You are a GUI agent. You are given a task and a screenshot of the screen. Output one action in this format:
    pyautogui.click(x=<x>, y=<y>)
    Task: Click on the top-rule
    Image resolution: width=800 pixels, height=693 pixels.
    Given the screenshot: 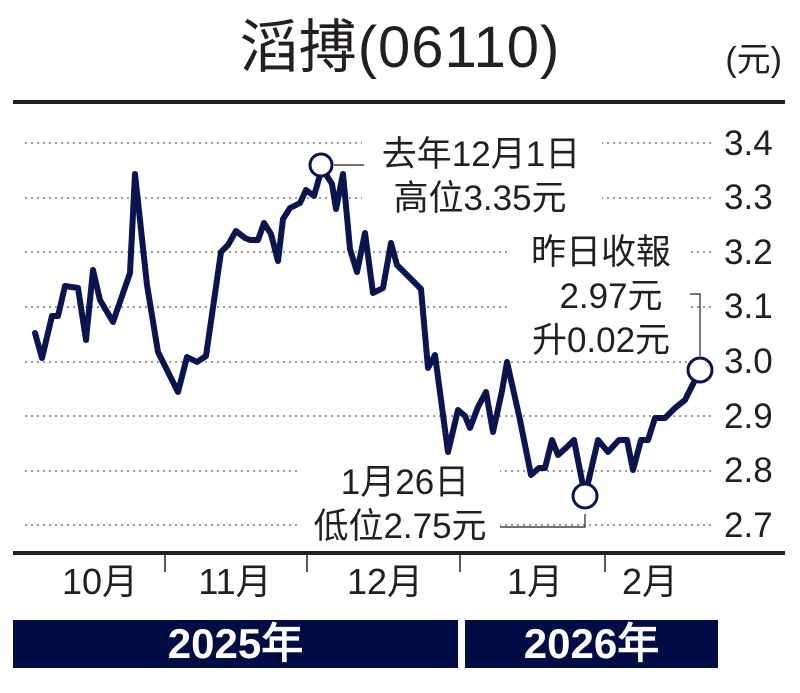 What is the action you would take?
    pyautogui.click(x=399, y=102)
    